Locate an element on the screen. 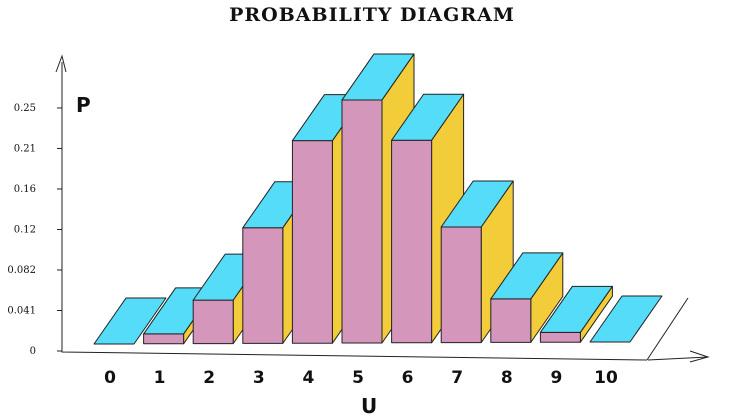  y-tick-label: 0.16 is located at coordinates (25, 189).